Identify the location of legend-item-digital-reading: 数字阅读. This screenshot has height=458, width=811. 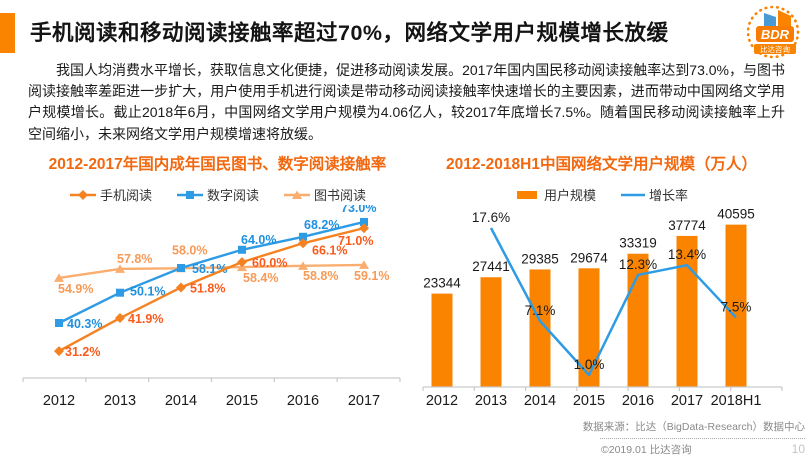
(217, 194).